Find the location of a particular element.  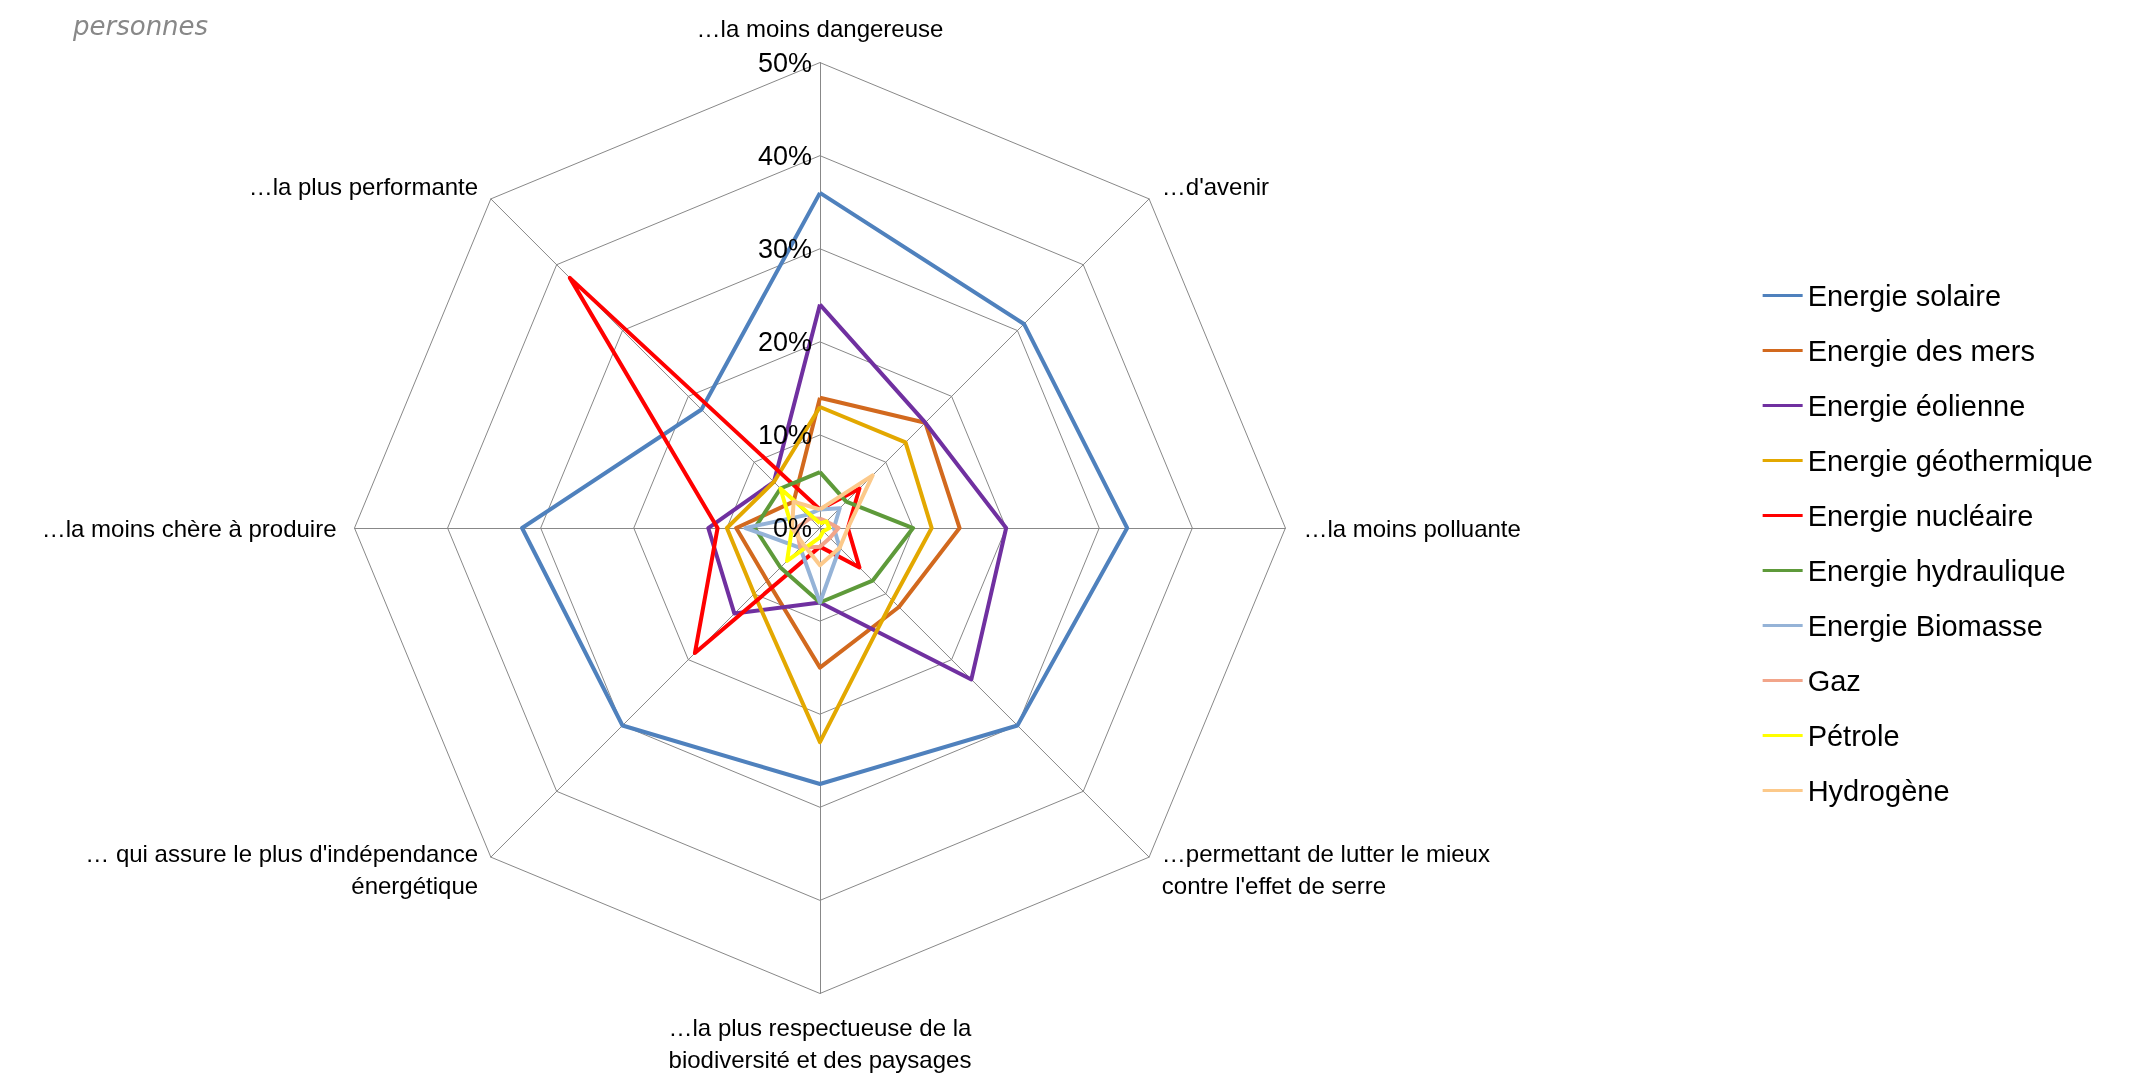

spoke-label: …permettant de lutter le mieux contre l'effet de serre is located at coordinates (1325, 870).